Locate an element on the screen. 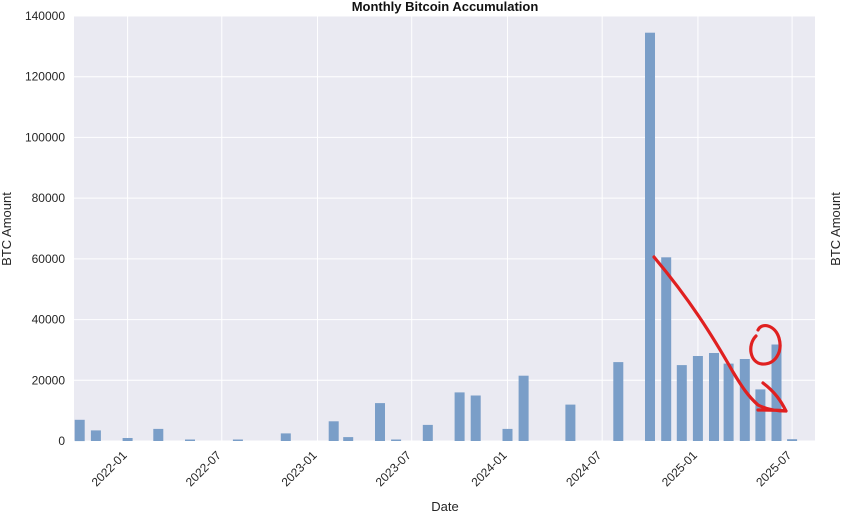 Image resolution: width=850 pixels, height=513 pixels. y-tick-label: 140000 is located at coordinates (45, 16).